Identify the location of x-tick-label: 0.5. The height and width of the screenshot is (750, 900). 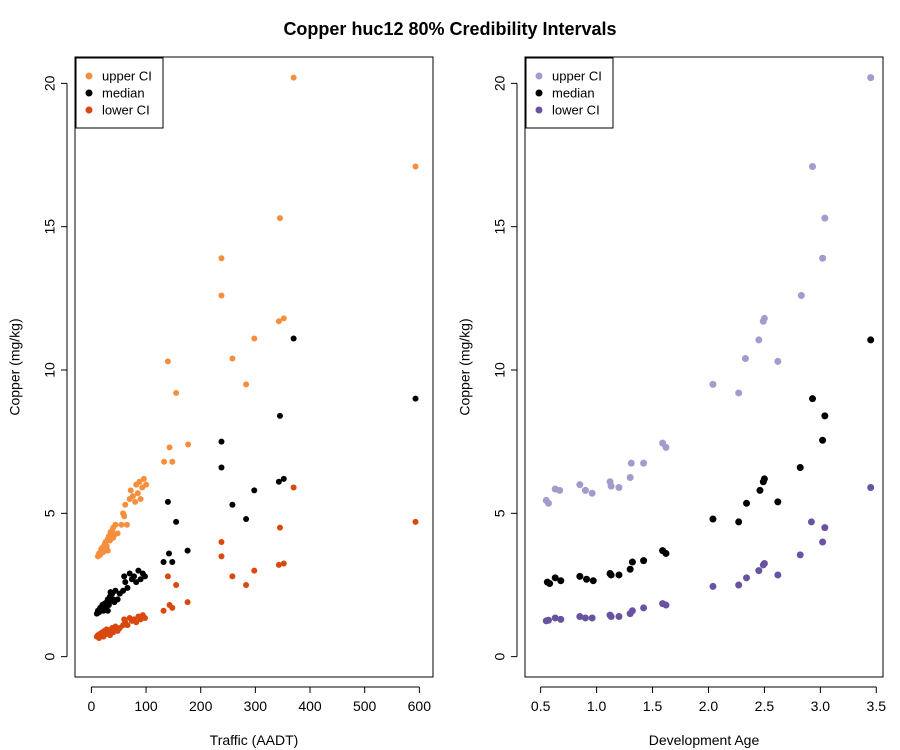
(541, 706).